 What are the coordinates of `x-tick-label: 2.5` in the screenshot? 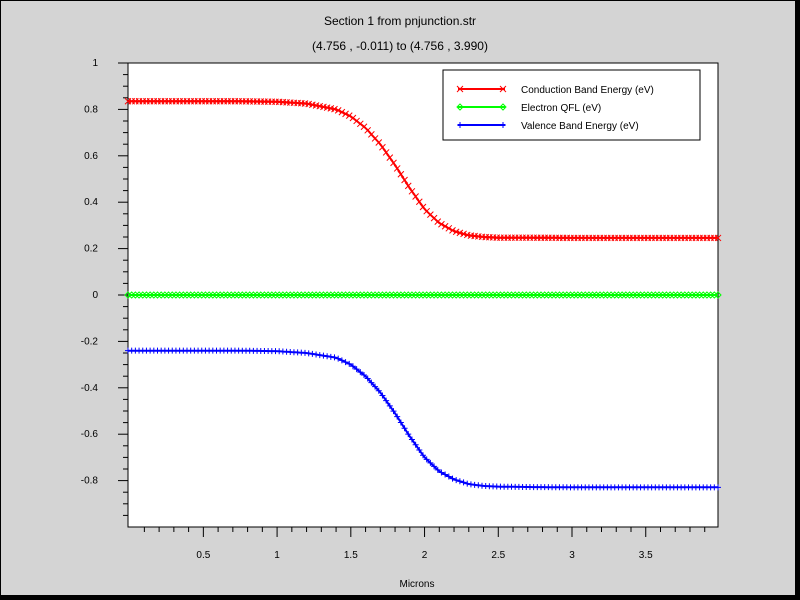 It's located at (498, 555).